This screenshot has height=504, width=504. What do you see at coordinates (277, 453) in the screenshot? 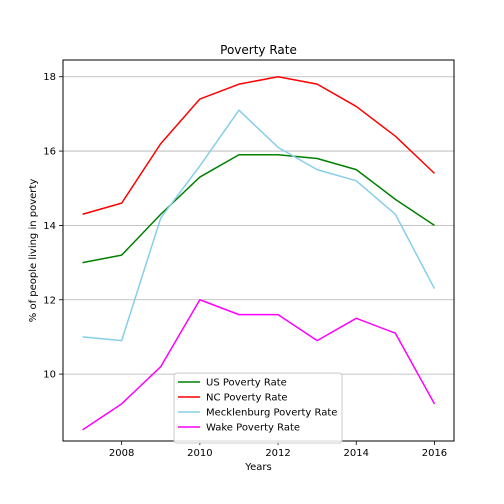
I see `x-tick-label: 2012` at bounding box center [277, 453].